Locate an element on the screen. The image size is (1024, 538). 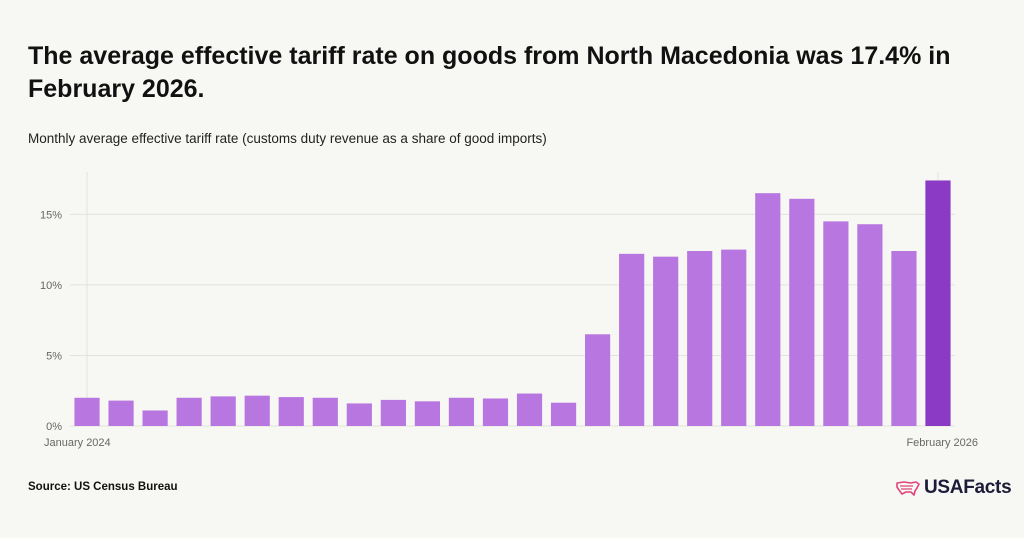
y-tick-label: 0% is located at coordinates (54, 427).